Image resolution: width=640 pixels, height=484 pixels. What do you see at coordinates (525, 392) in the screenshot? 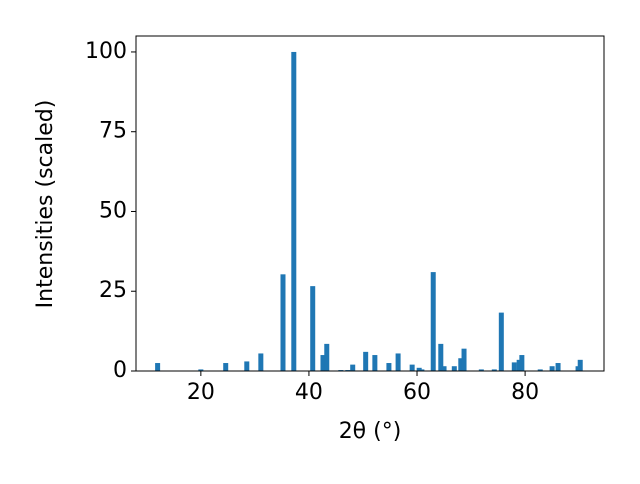
I see `x-tick-label: 80` at bounding box center [525, 392].